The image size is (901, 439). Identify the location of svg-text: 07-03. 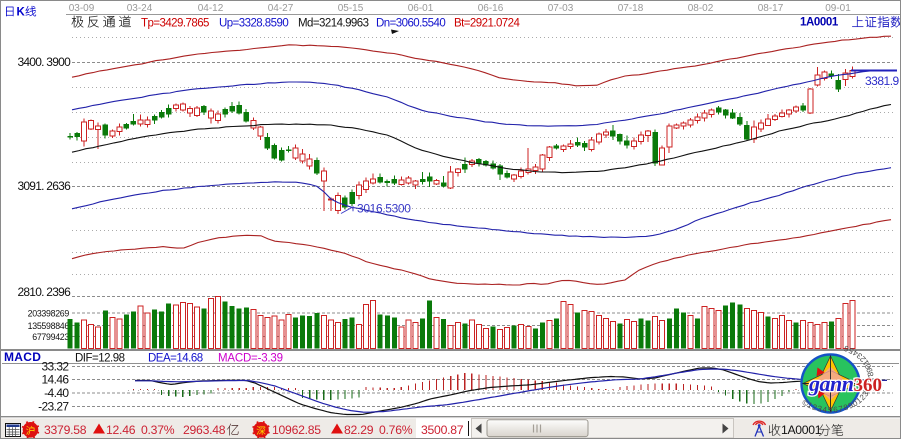
(561, 8).